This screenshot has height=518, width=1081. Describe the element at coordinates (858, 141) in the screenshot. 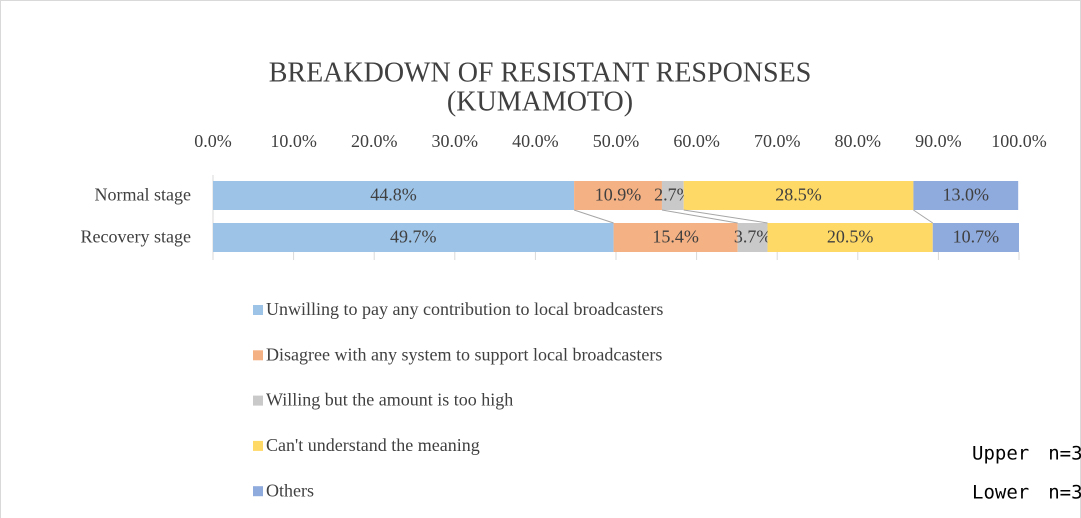

I see `x-tick-label: 80.0%` at that location.